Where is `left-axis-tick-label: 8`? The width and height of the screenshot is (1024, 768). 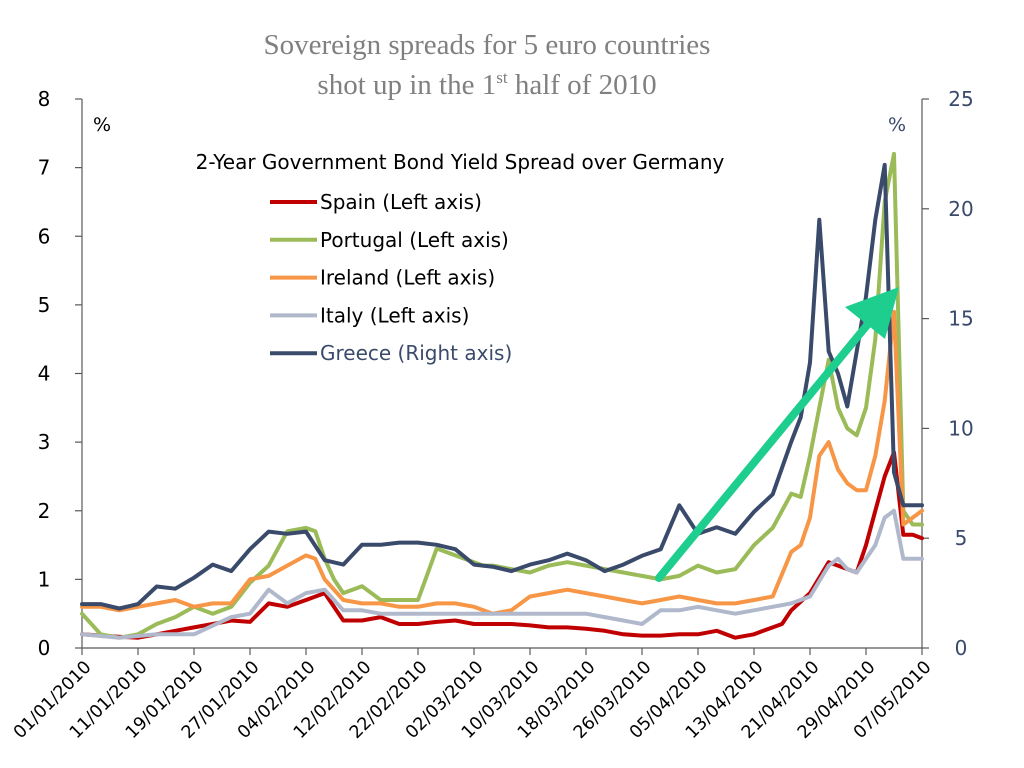 left-axis-tick-label: 8 is located at coordinates (44, 99).